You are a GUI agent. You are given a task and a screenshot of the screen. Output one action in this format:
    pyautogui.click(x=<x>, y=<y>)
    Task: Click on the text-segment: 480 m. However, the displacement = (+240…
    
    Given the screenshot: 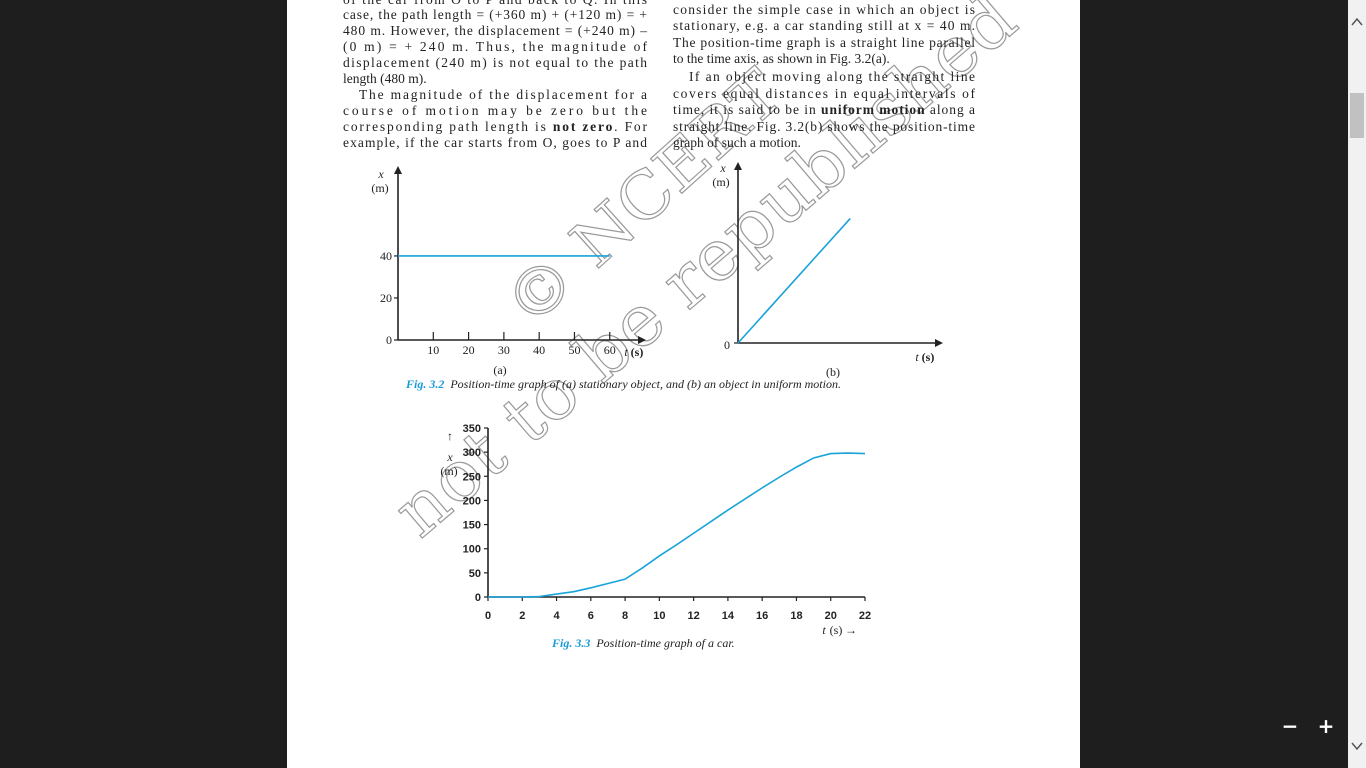 What is the action you would take?
    pyautogui.click(x=495, y=30)
    